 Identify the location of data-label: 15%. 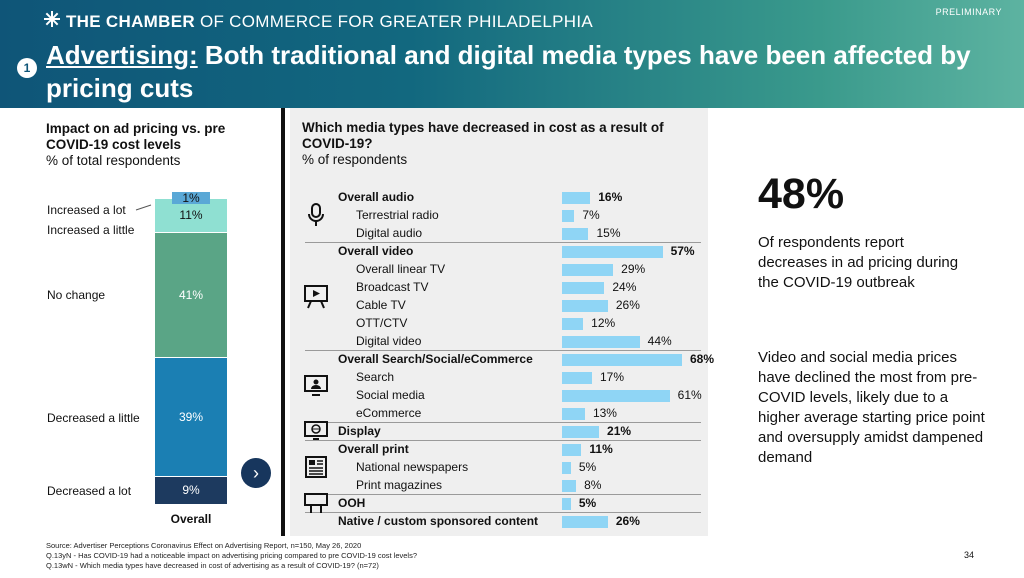
(608, 233).